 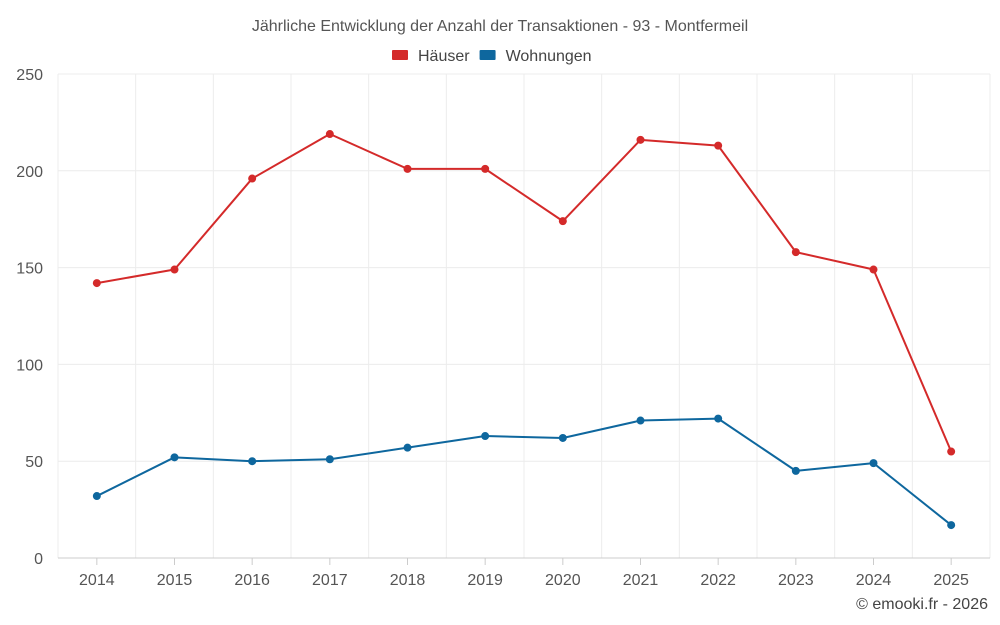 What do you see at coordinates (97, 580) in the screenshot?
I see `x-tick-label: 2014` at bounding box center [97, 580].